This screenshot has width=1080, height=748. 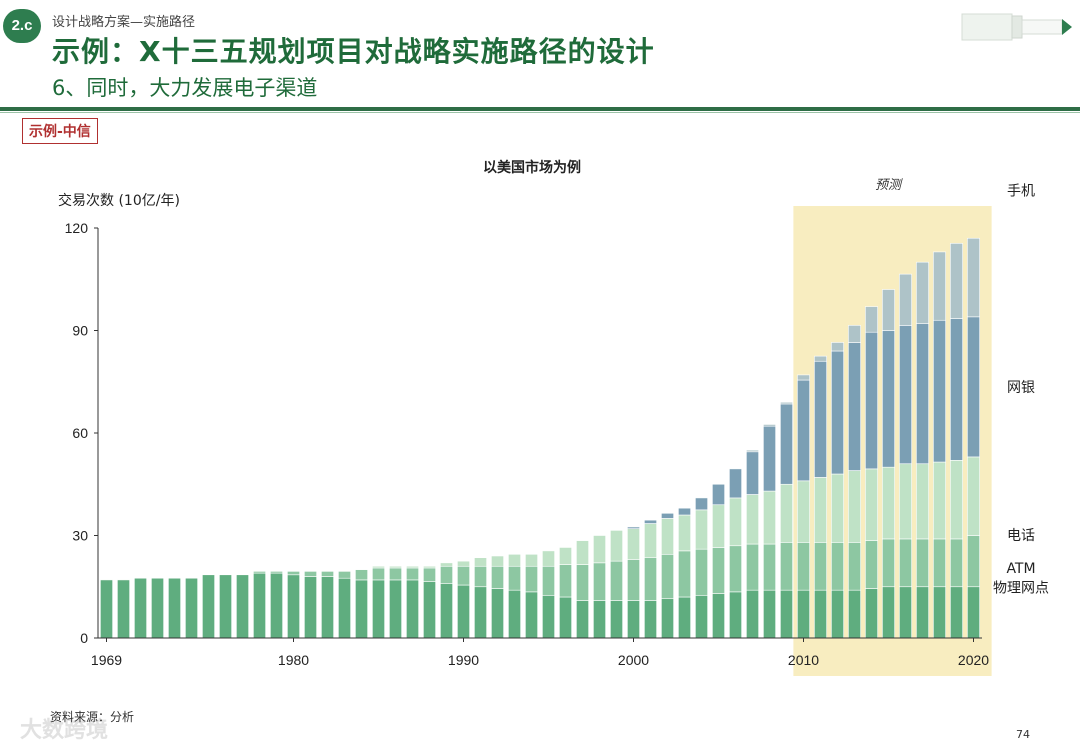 I want to click on bar-phone-1998, so click(x=599, y=549).